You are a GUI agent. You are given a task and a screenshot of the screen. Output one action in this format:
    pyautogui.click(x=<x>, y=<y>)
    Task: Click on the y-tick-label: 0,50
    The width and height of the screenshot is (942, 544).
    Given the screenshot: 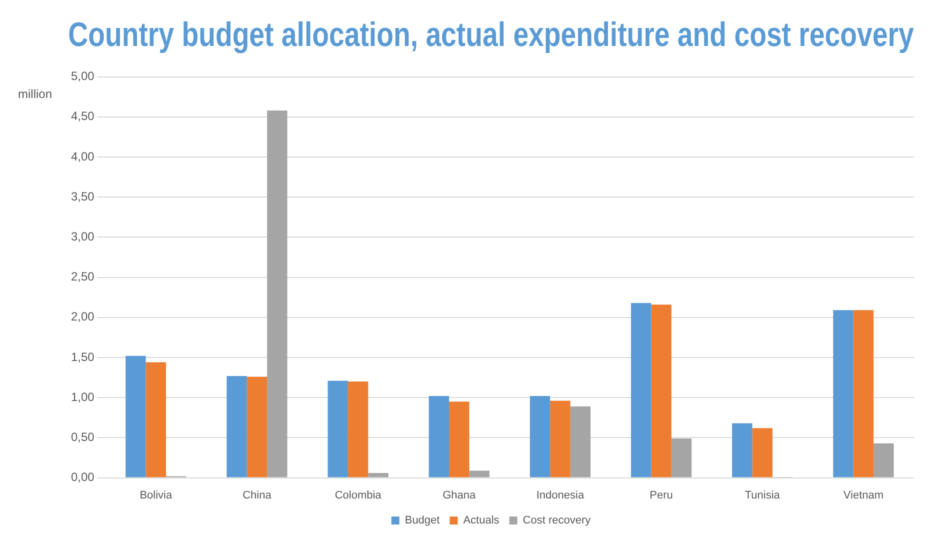 What is the action you would take?
    pyautogui.click(x=82, y=437)
    